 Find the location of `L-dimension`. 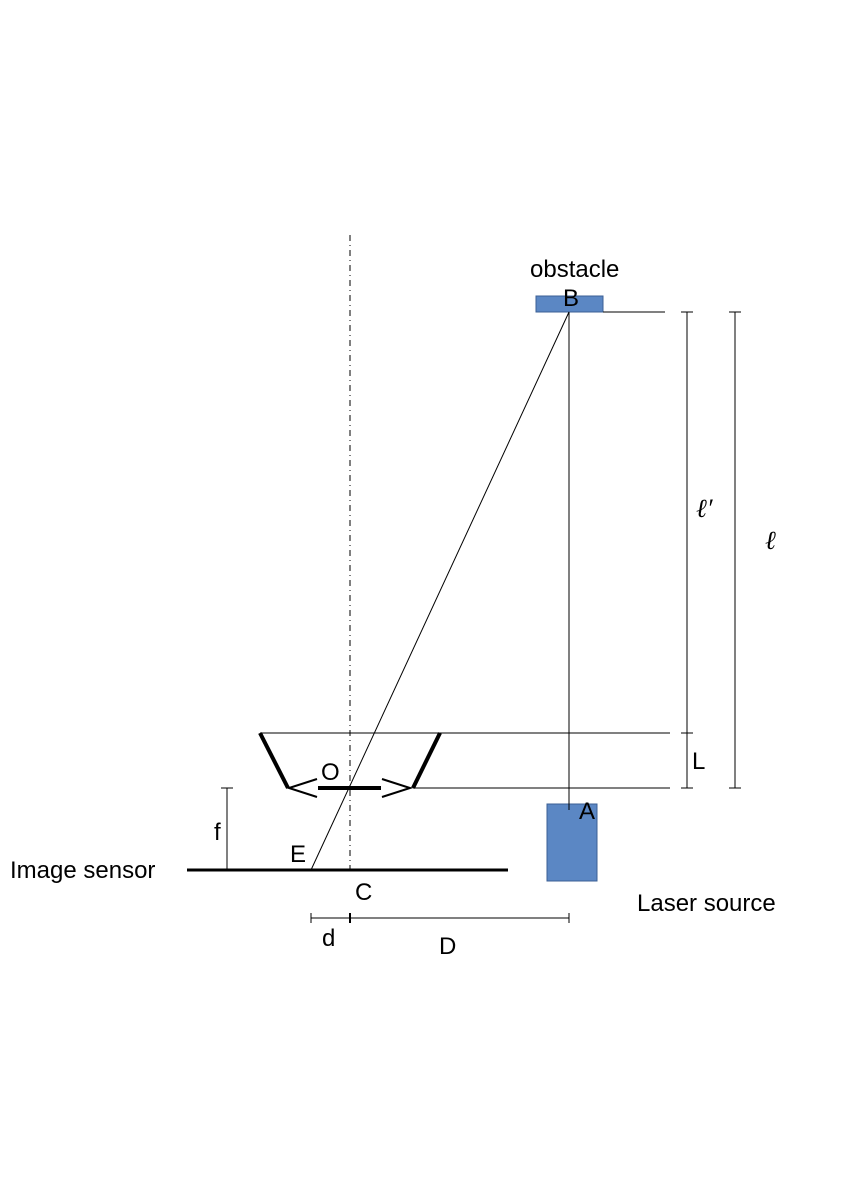

L-dimension is located at coordinates (687, 761).